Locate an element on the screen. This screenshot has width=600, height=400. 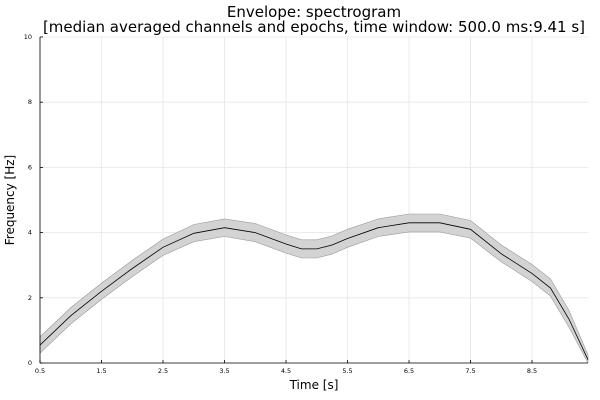
x-tick-label: 8.5 is located at coordinates (532, 371).